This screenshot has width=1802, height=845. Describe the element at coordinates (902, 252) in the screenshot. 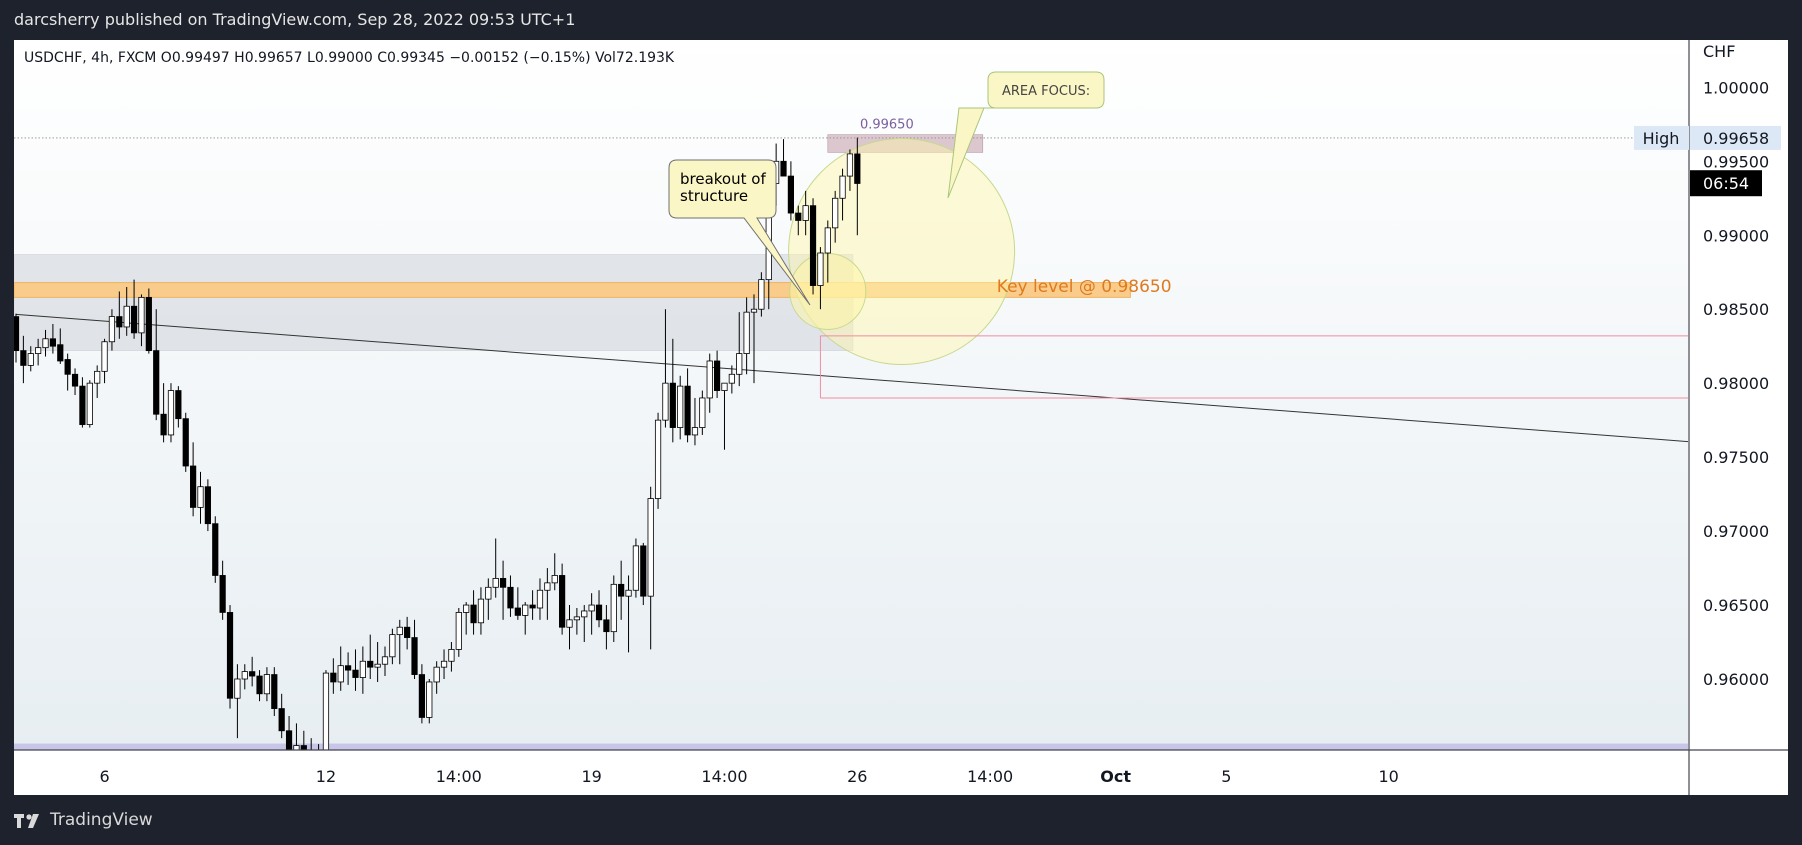

I see `area-focus-circle` at that location.